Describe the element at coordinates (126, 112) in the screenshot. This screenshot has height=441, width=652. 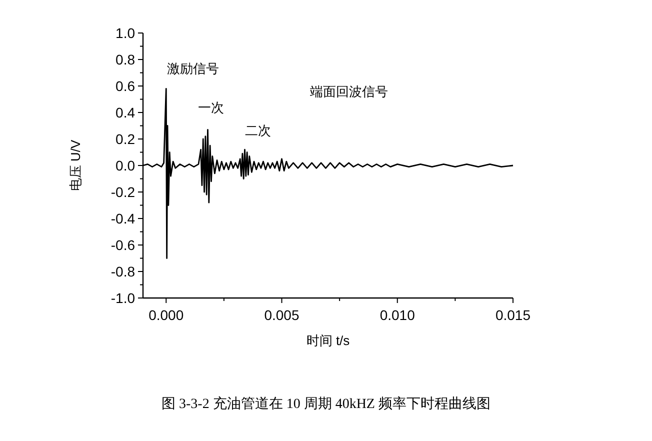
I see `y-tick-label: 0.4` at that location.